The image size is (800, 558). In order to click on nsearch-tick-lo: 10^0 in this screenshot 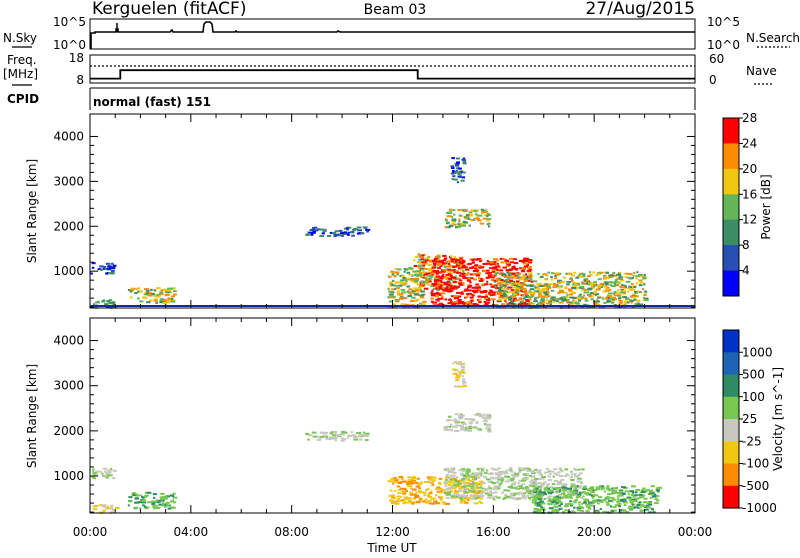, I will do `click(723, 45)`.